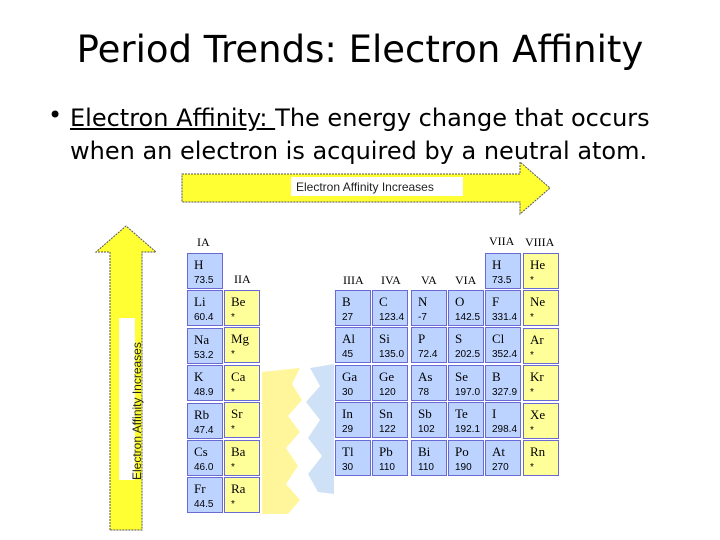  I want to click on element-cell-b: B 27, so click(353, 308).